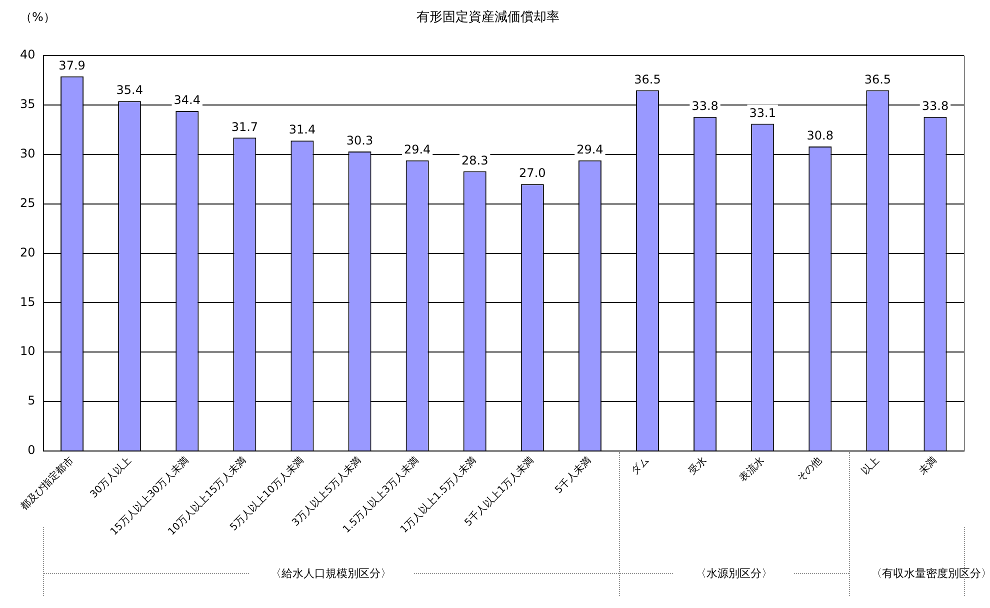 The width and height of the screenshot is (990, 608). I want to click on y-axis-title: （%）, so click(38, 17).